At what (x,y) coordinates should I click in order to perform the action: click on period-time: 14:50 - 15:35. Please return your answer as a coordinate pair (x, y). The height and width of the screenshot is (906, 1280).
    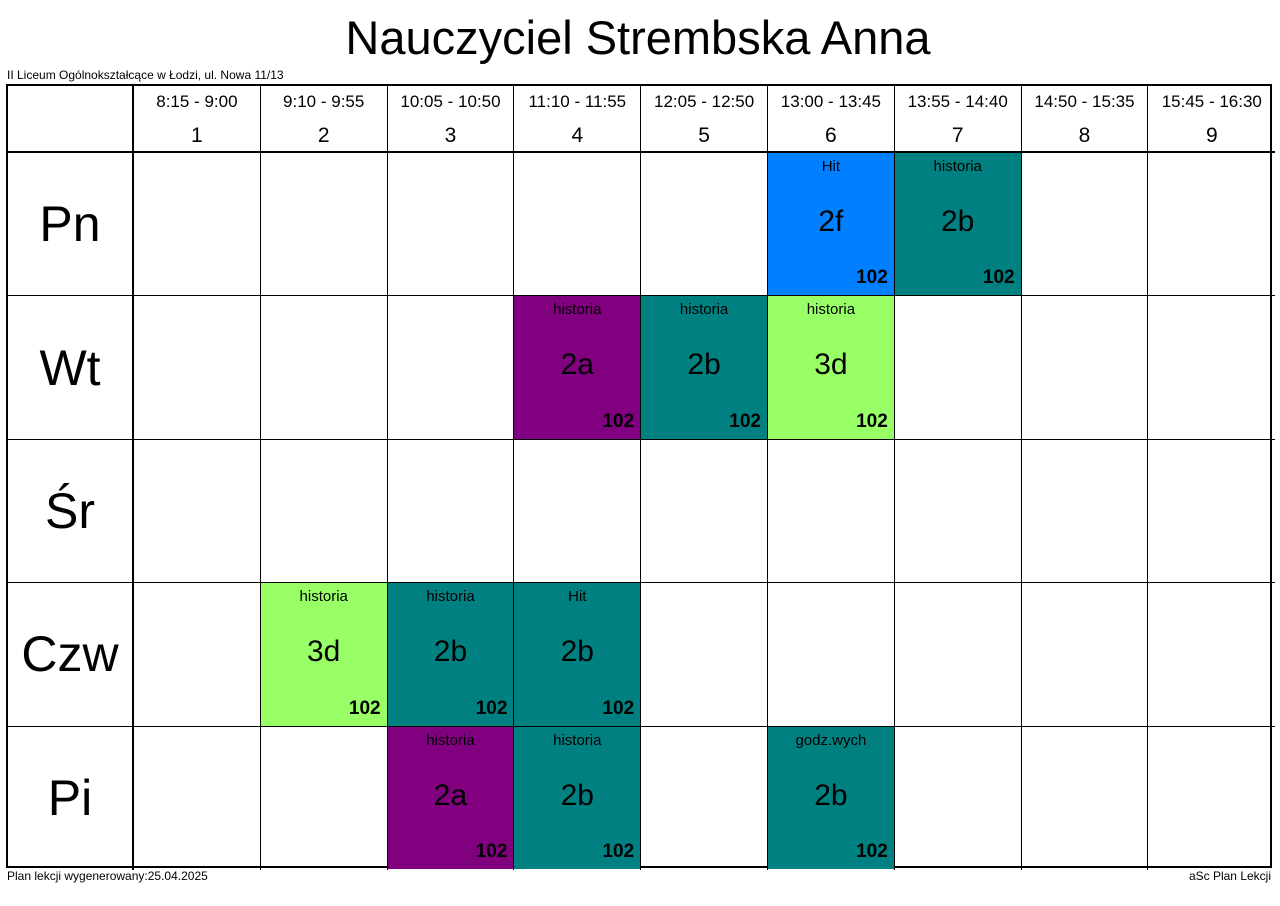
    Looking at the image, I should click on (1084, 101).